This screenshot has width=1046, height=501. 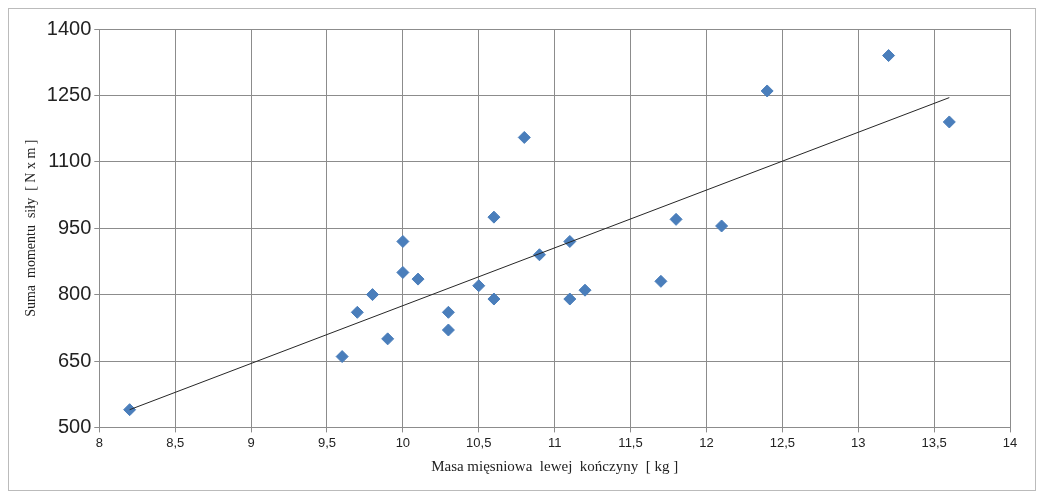 I want to click on x-tick-label: 13, so click(x=858, y=442).